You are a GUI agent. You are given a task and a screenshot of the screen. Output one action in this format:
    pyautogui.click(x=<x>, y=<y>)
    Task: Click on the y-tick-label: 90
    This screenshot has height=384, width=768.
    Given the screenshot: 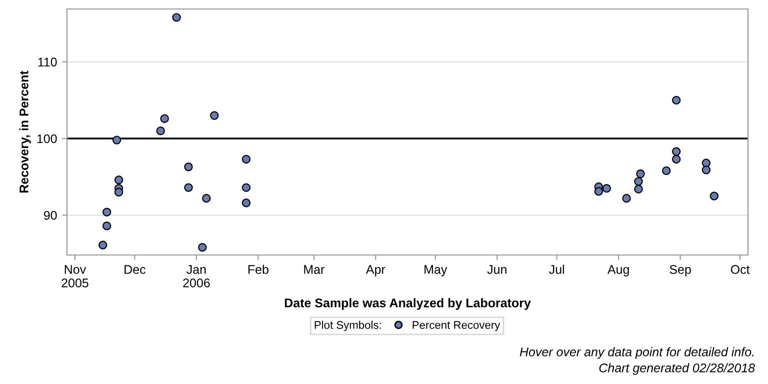 What is the action you would take?
    pyautogui.click(x=50, y=215)
    